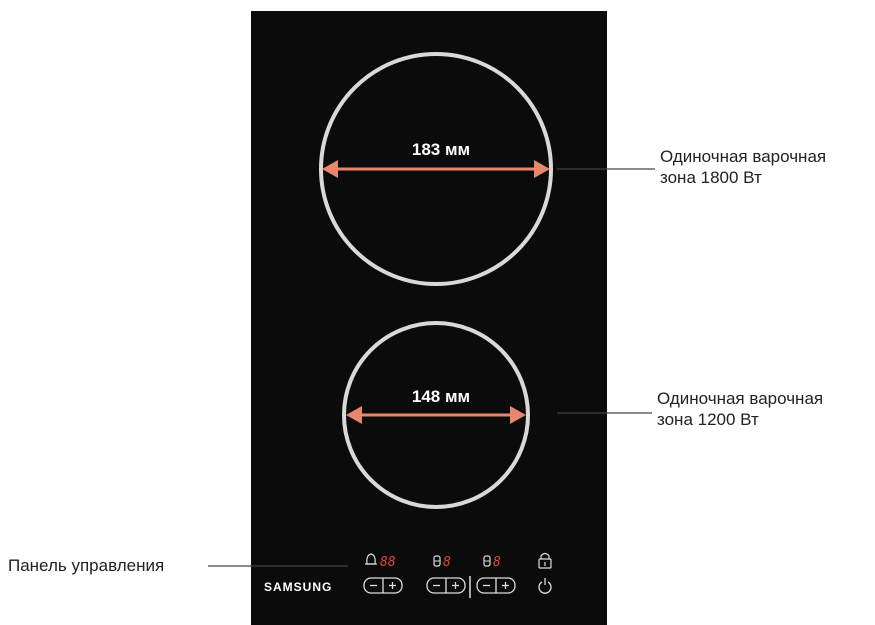 Image resolution: width=875 pixels, height=625 pixels. I want to click on zone-large-callout: Одиночная варочная зона 1800 Вт, so click(743, 167).